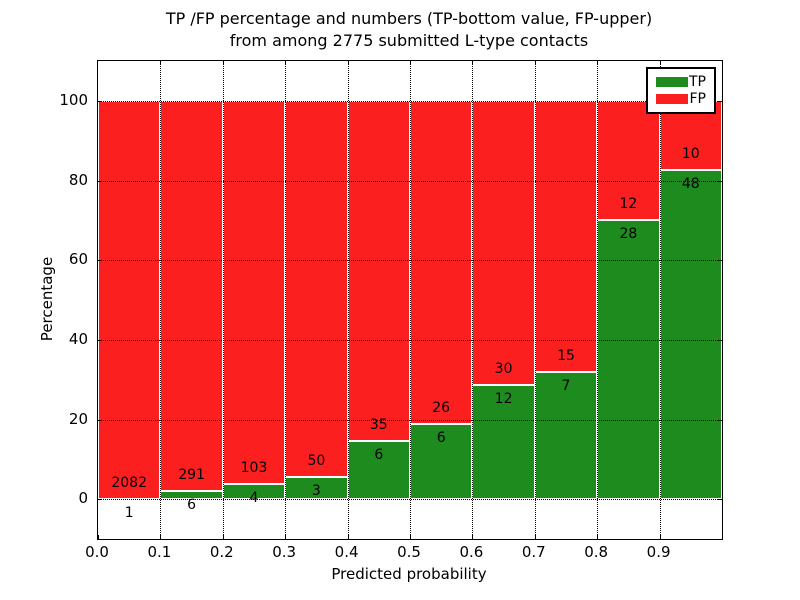 The width and height of the screenshot is (800, 600). Describe the element at coordinates (533, 552) in the screenshot. I see `x-tick-label: 0.7` at that location.